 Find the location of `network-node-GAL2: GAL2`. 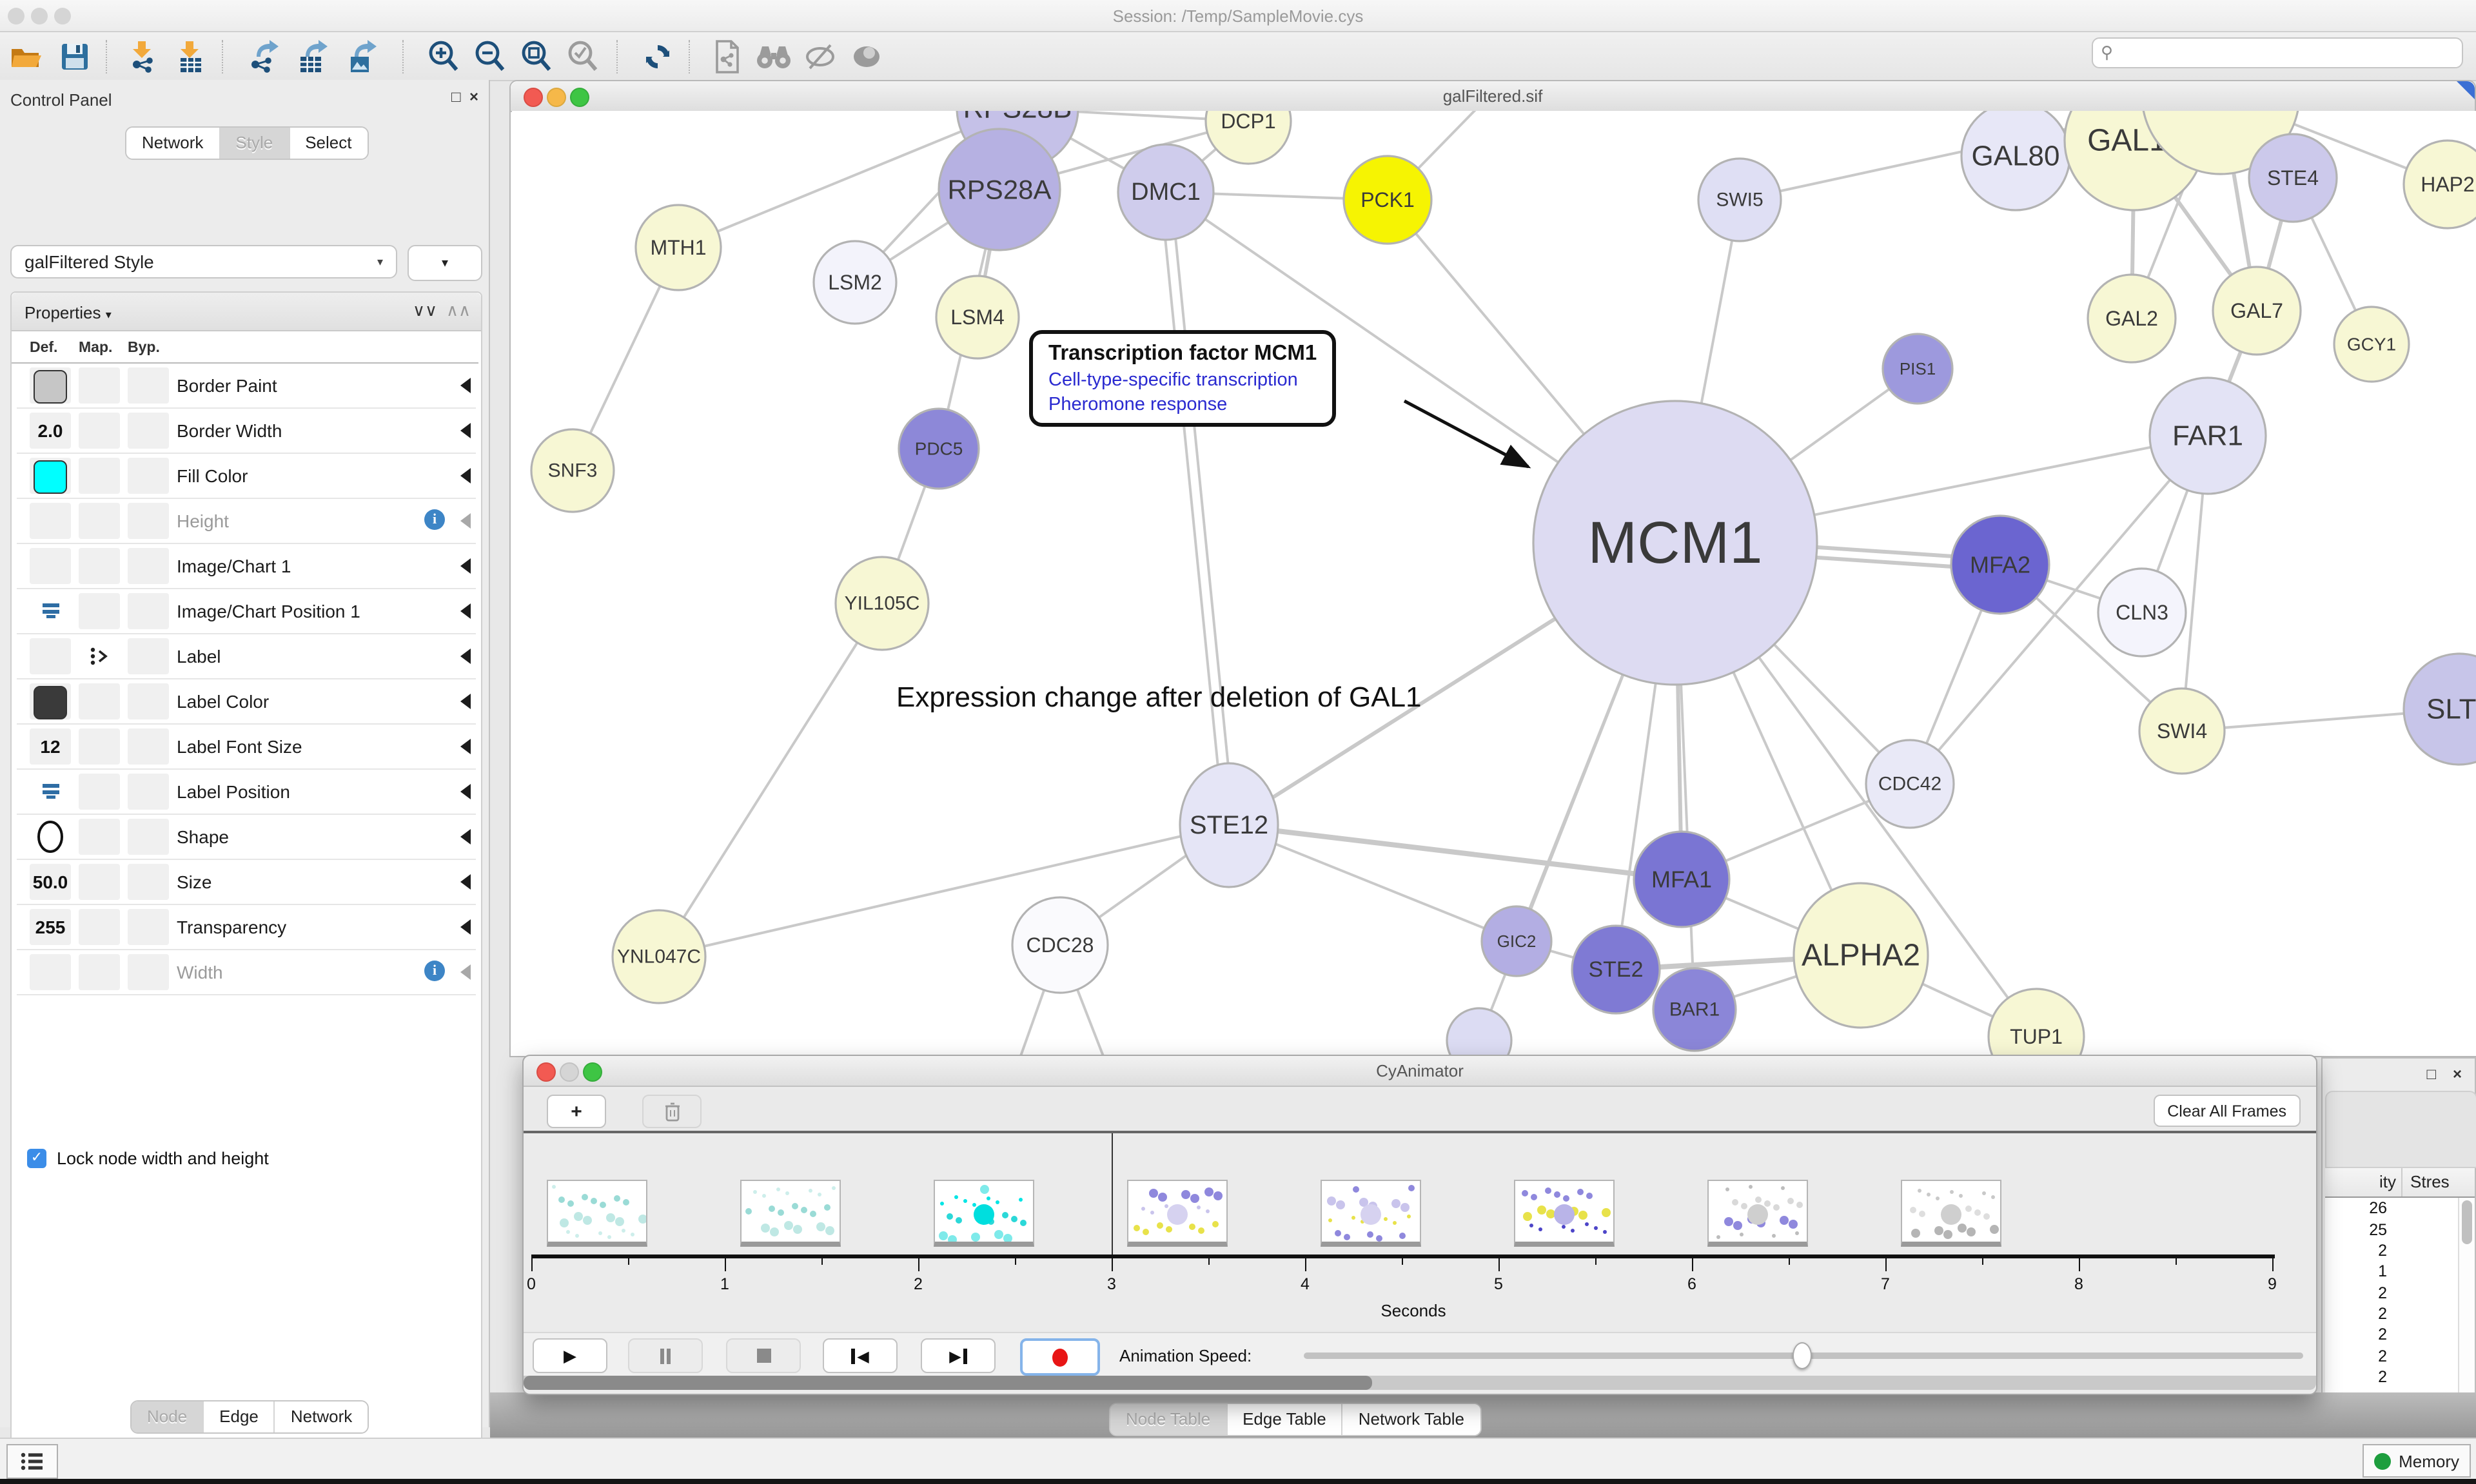

network-node-GAL2: GAL2 is located at coordinates (2132, 318).